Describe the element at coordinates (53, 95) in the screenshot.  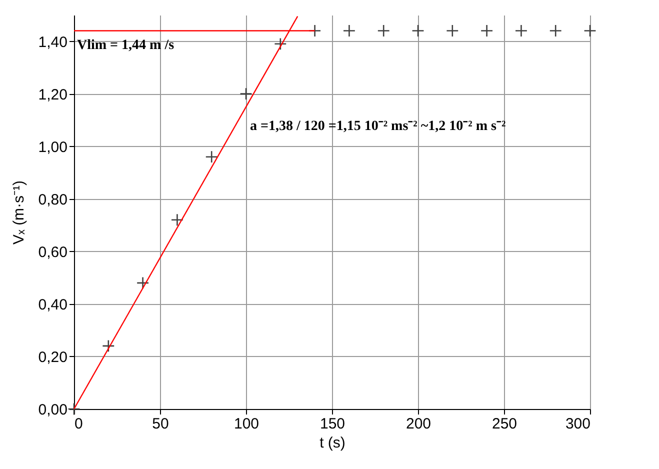
I see `y-tick-label: 1,20` at that location.